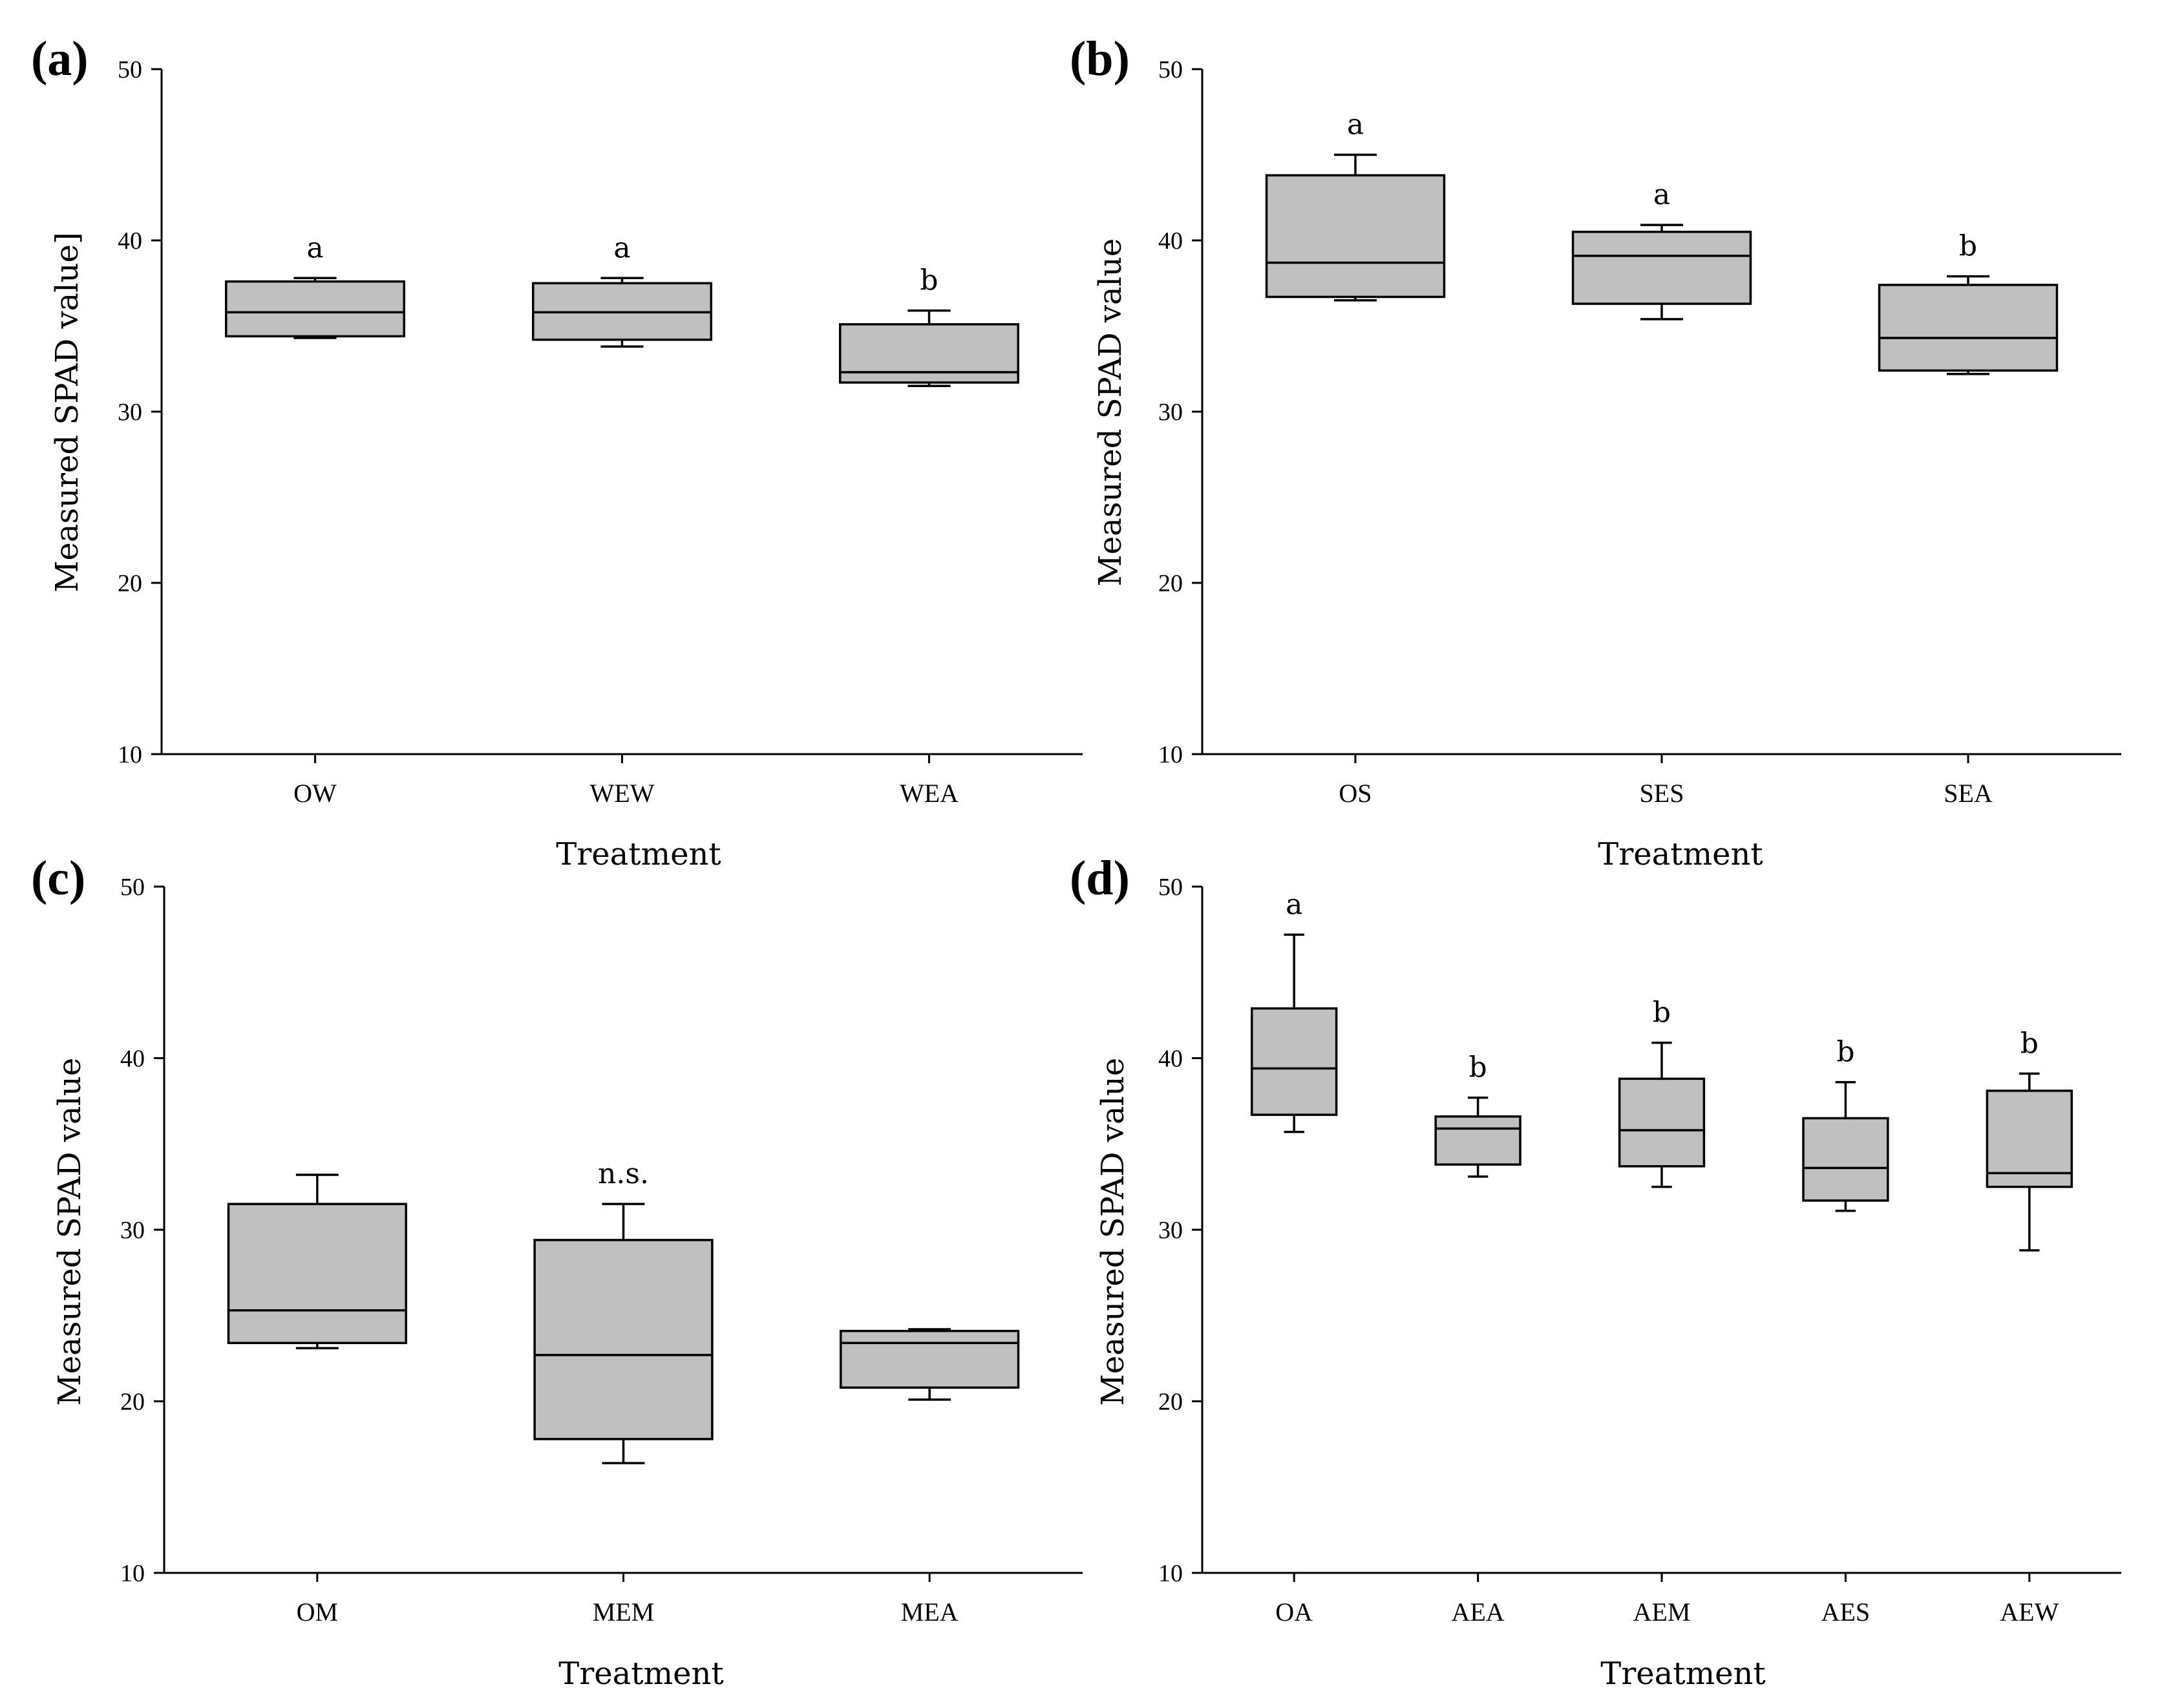 This screenshot has height=1706, width=2184. What do you see at coordinates (929, 353) in the screenshot?
I see `box-WEA` at bounding box center [929, 353].